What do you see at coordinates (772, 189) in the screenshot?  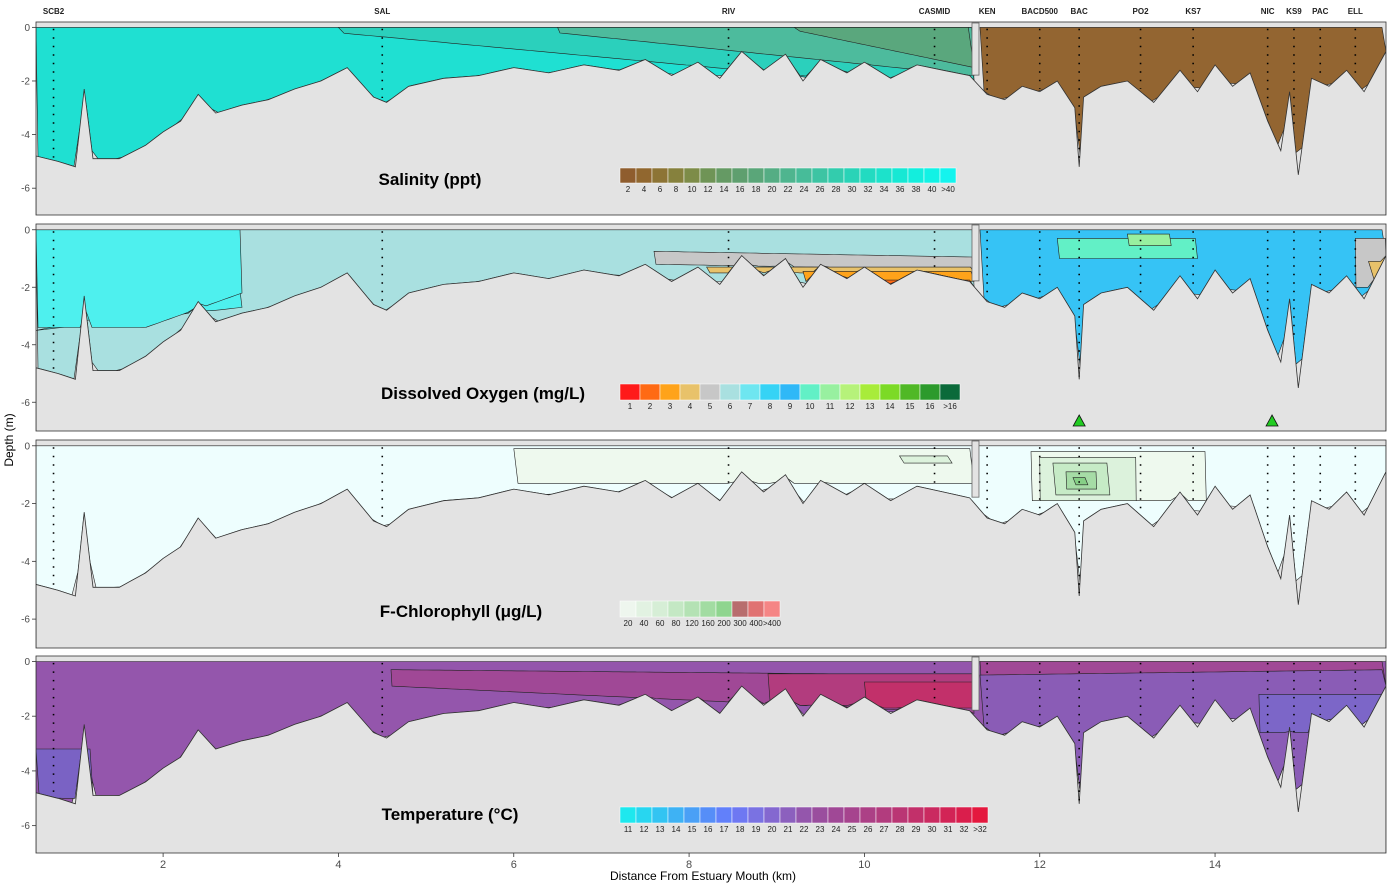 I see `legend-label: 20` at bounding box center [772, 189].